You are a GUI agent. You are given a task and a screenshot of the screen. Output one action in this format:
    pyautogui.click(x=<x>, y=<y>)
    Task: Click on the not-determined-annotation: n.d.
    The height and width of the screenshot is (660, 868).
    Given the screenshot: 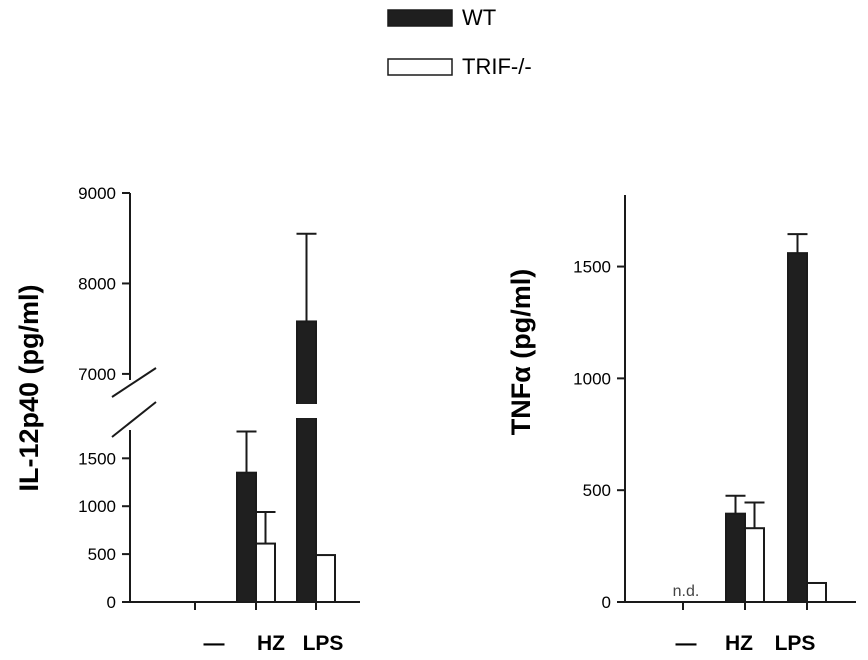 What is the action you would take?
    pyautogui.click(x=686, y=591)
    